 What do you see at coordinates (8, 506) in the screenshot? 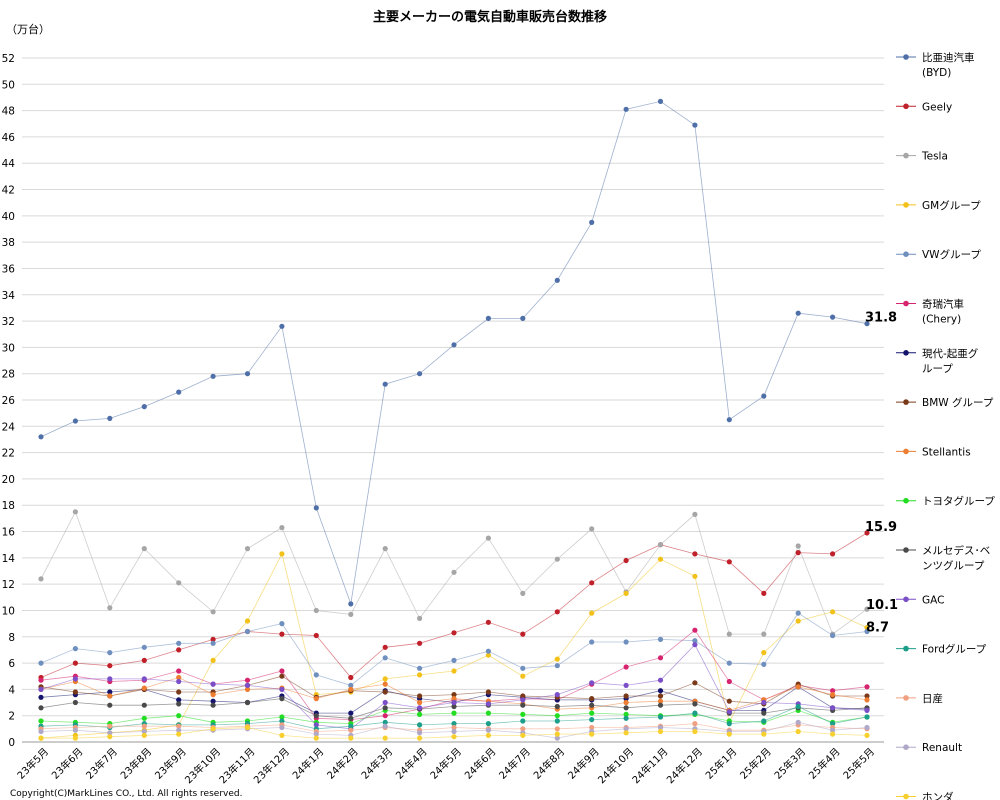
I see `y-tick-label: 18` at bounding box center [8, 506].